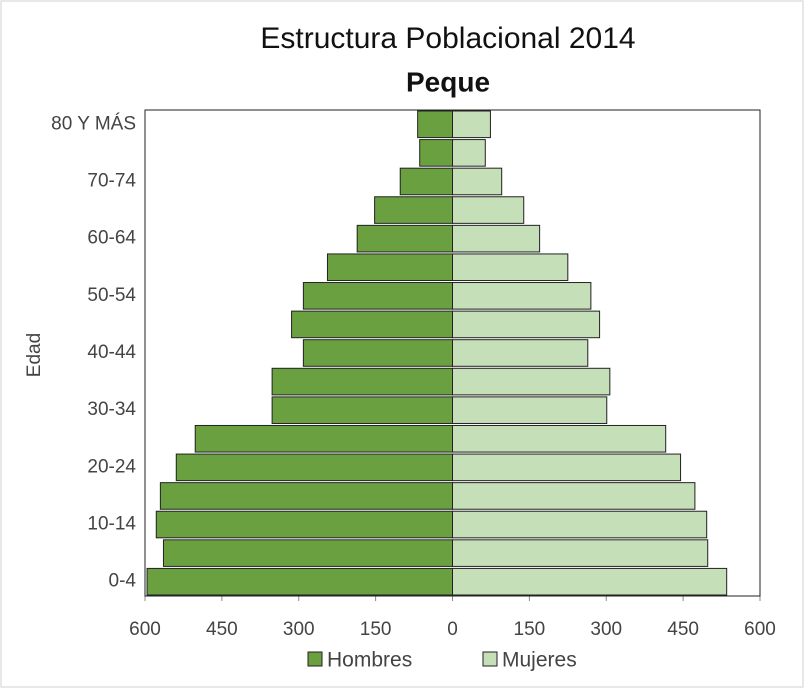 Image resolution: width=804 pixels, height=688 pixels. What do you see at coordinates (111, 352) in the screenshot?
I see `y-tick-label: 40-44` at bounding box center [111, 352].